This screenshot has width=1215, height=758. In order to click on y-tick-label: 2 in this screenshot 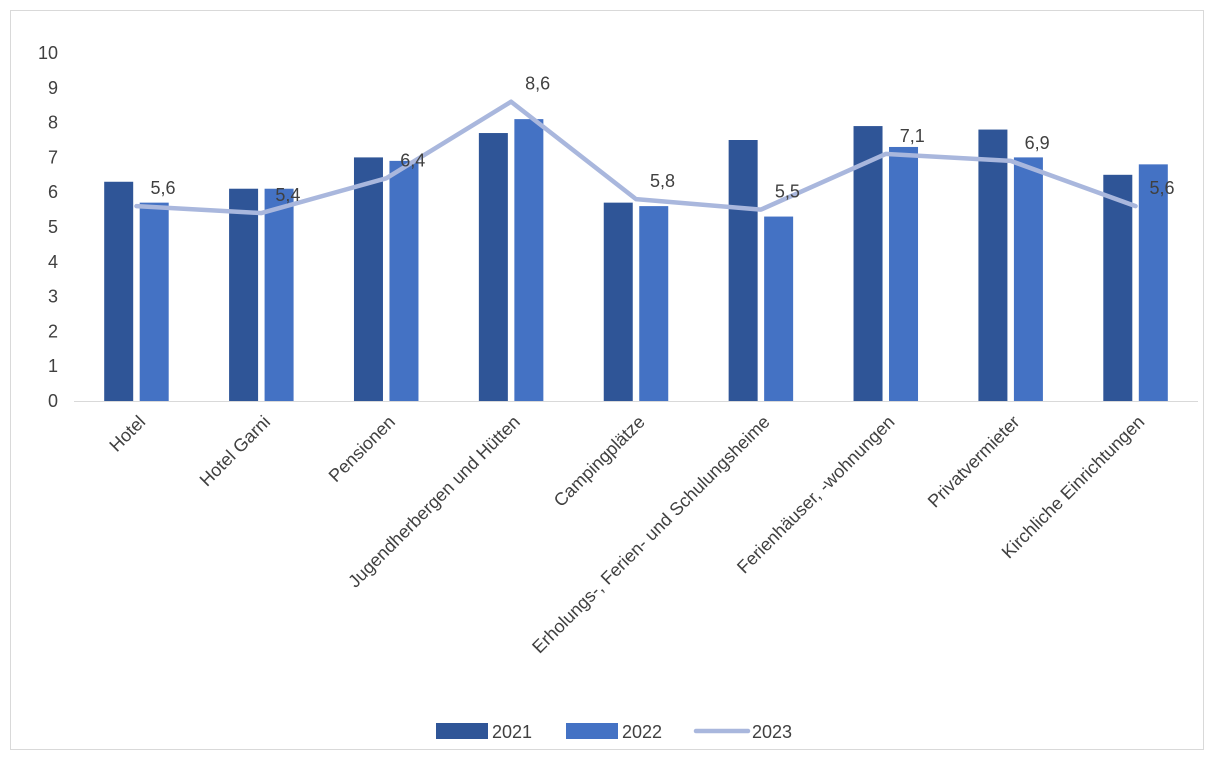, I will do `click(53, 331)`.